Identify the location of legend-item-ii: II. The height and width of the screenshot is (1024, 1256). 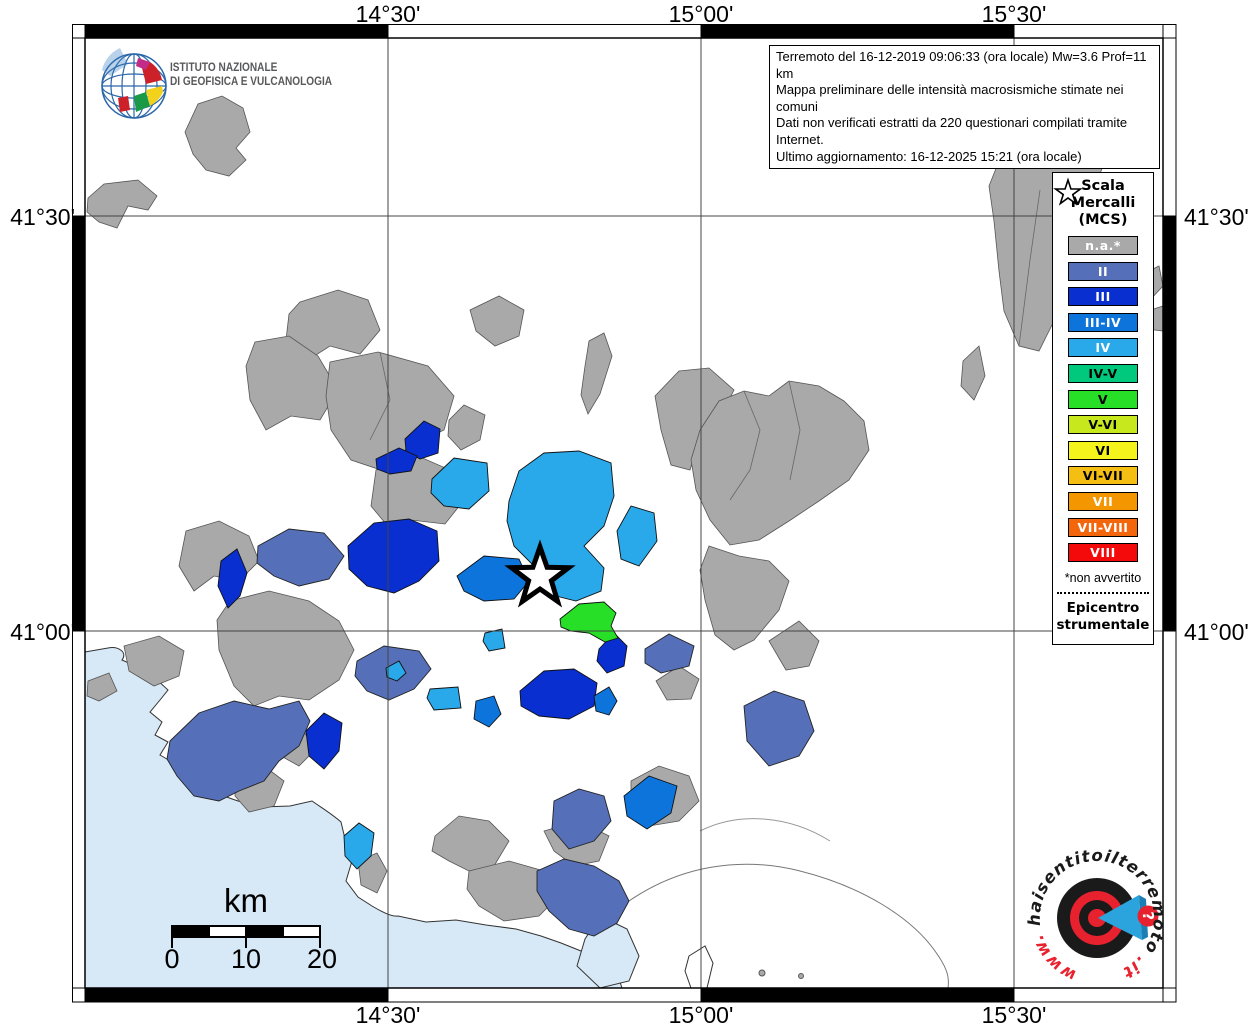
(1103, 271).